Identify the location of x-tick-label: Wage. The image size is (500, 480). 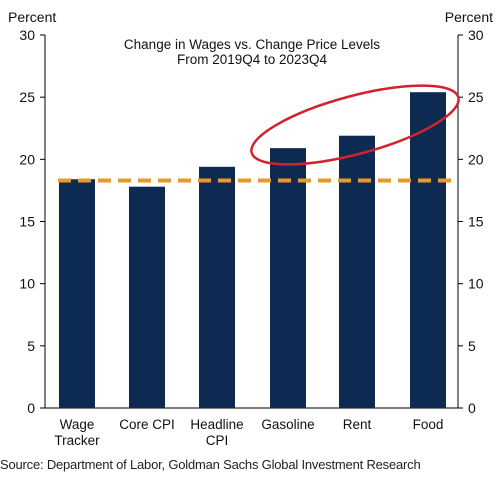
(77, 424).